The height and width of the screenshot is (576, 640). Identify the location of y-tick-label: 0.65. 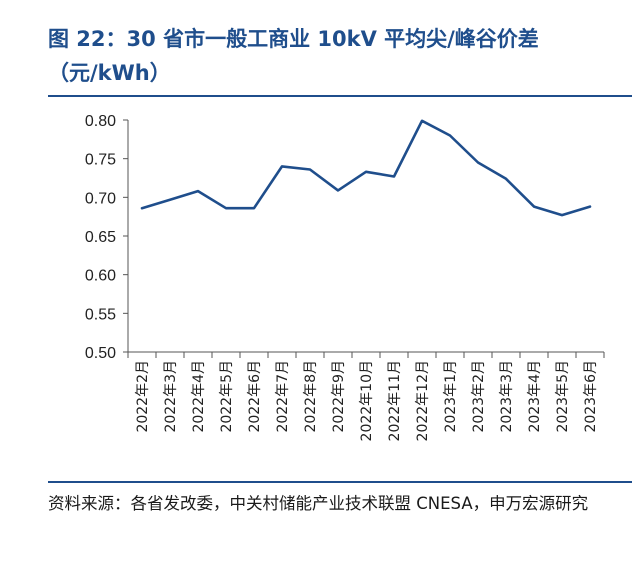
(100, 237).